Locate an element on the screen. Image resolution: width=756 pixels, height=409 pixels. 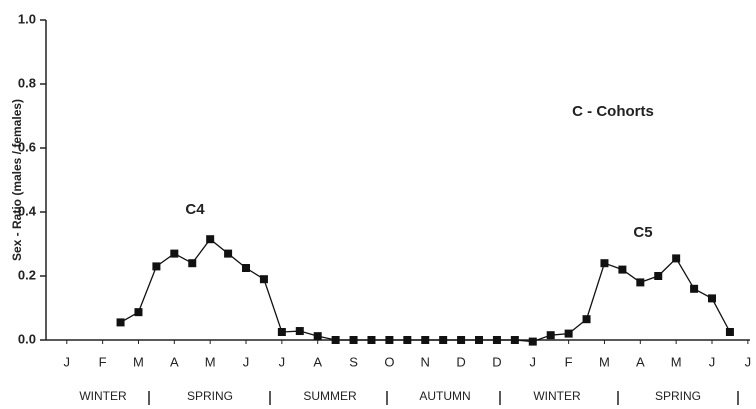
y-axis-label: Sex - Ratio (males / females) is located at coordinates (17, 180).